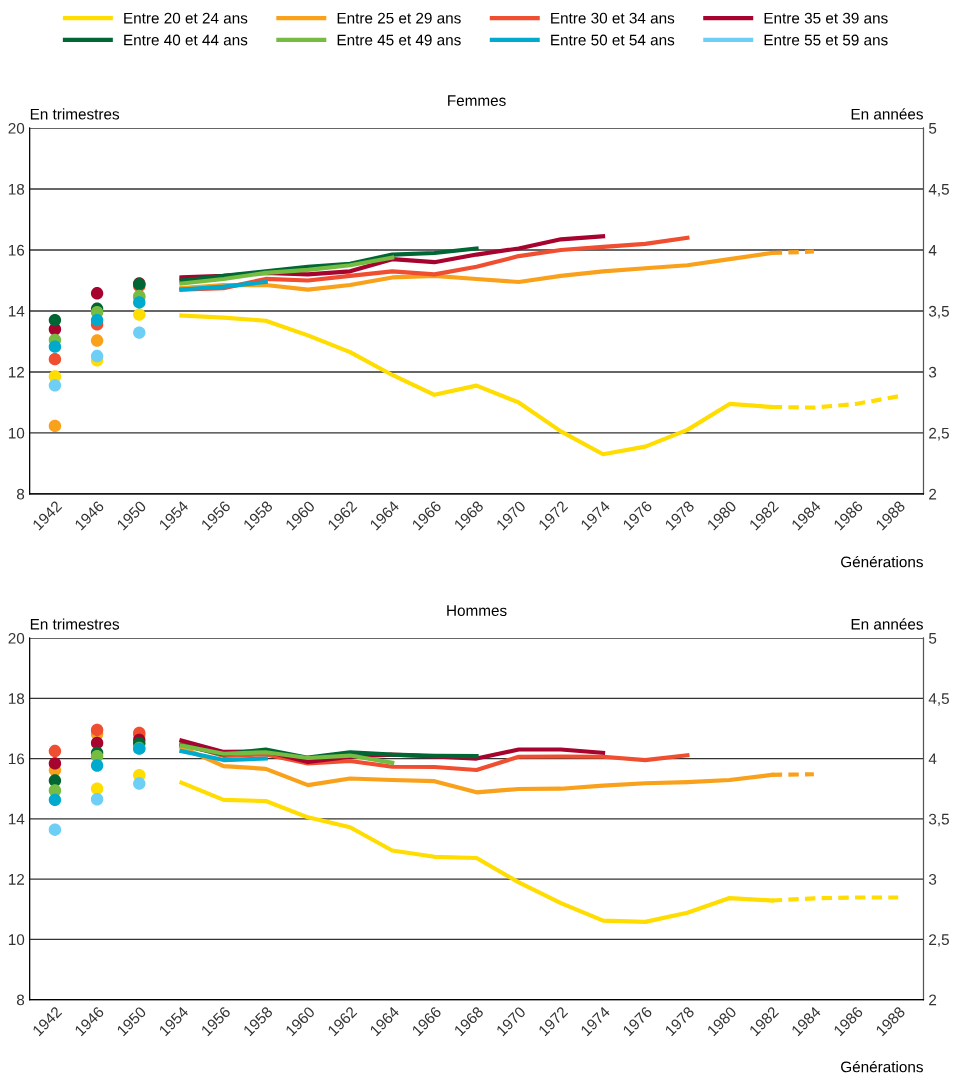 Image resolution: width=956 pixels, height=1076 pixels. I want to click on chart-title: Hommes, so click(477, 610).